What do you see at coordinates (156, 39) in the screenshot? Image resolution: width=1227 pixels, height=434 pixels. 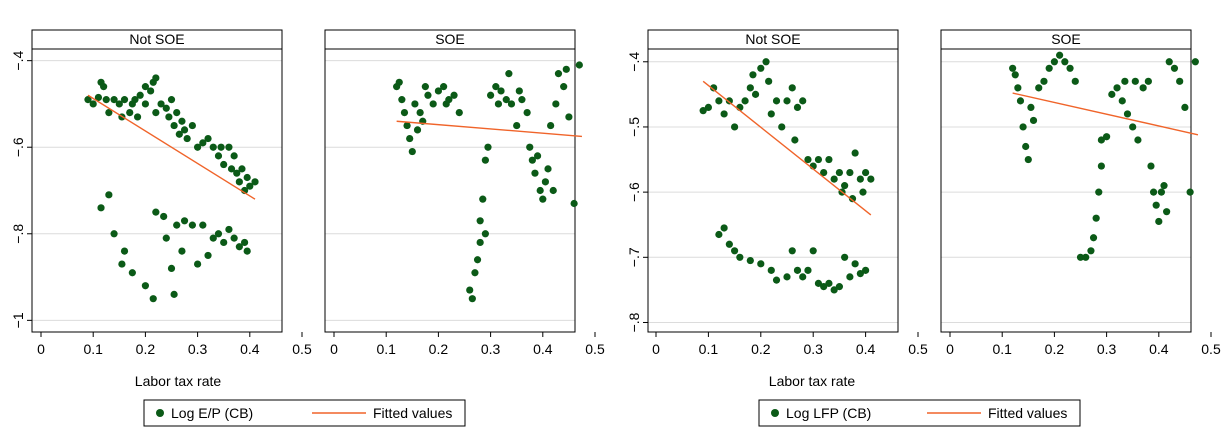 I see `panel-strip-label: Not SOE` at bounding box center [156, 39].